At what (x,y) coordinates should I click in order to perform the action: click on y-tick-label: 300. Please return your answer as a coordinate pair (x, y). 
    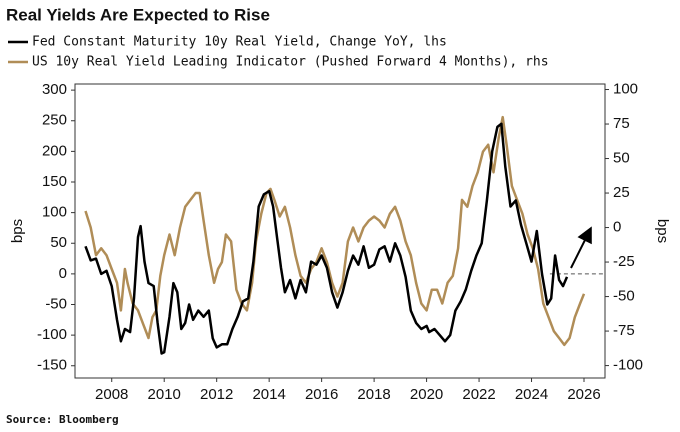
    Looking at the image, I should click on (54, 89).